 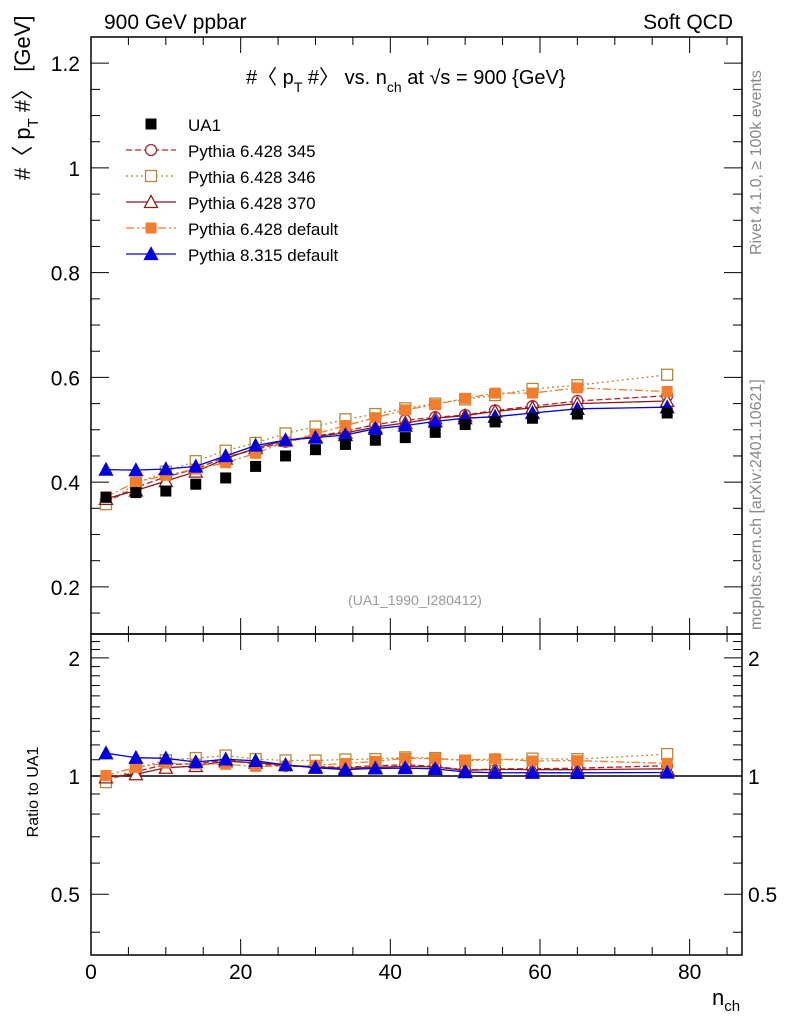 What do you see at coordinates (732, 1006) in the screenshot?
I see `xlabel-sub: ch` at bounding box center [732, 1006].